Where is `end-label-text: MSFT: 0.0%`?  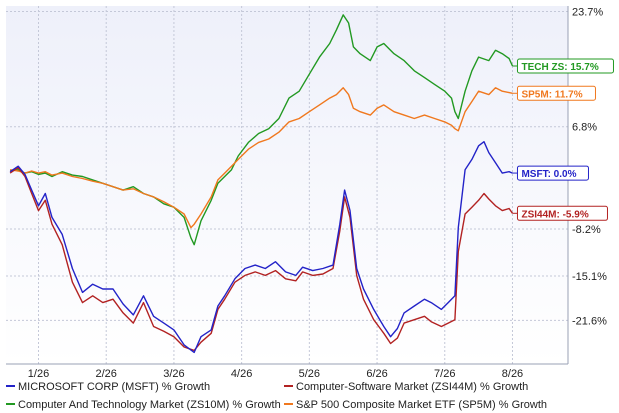 end-label-text: MSFT: 0.0% is located at coordinates (548, 174).